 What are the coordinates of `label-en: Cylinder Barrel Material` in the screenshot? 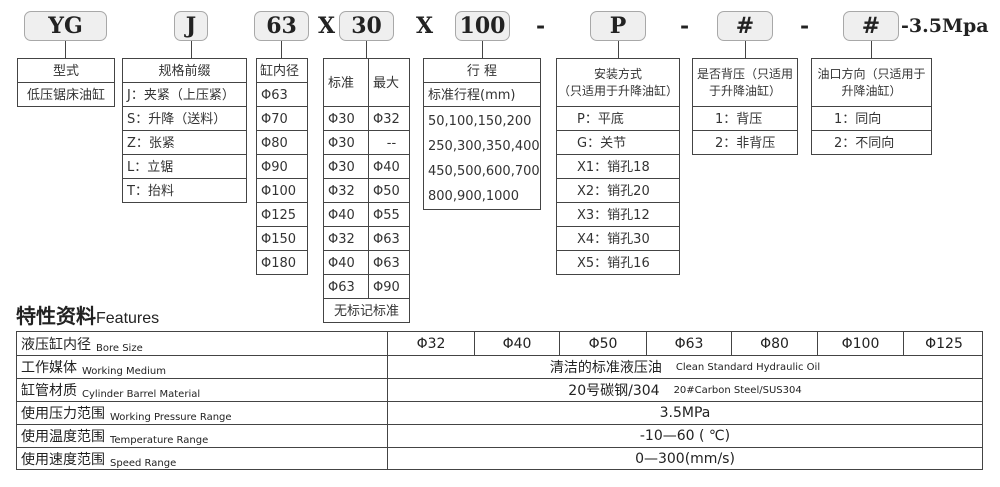 It's located at (141, 394).